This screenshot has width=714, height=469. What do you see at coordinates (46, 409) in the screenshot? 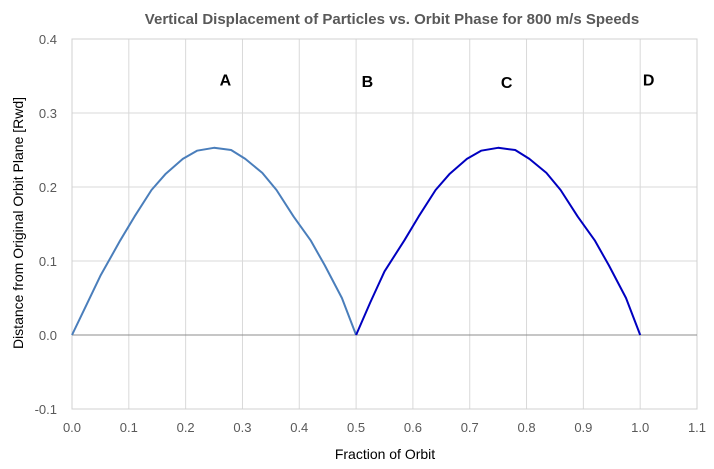
I see `y-tick-label: -0.1` at bounding box center [46, 409].